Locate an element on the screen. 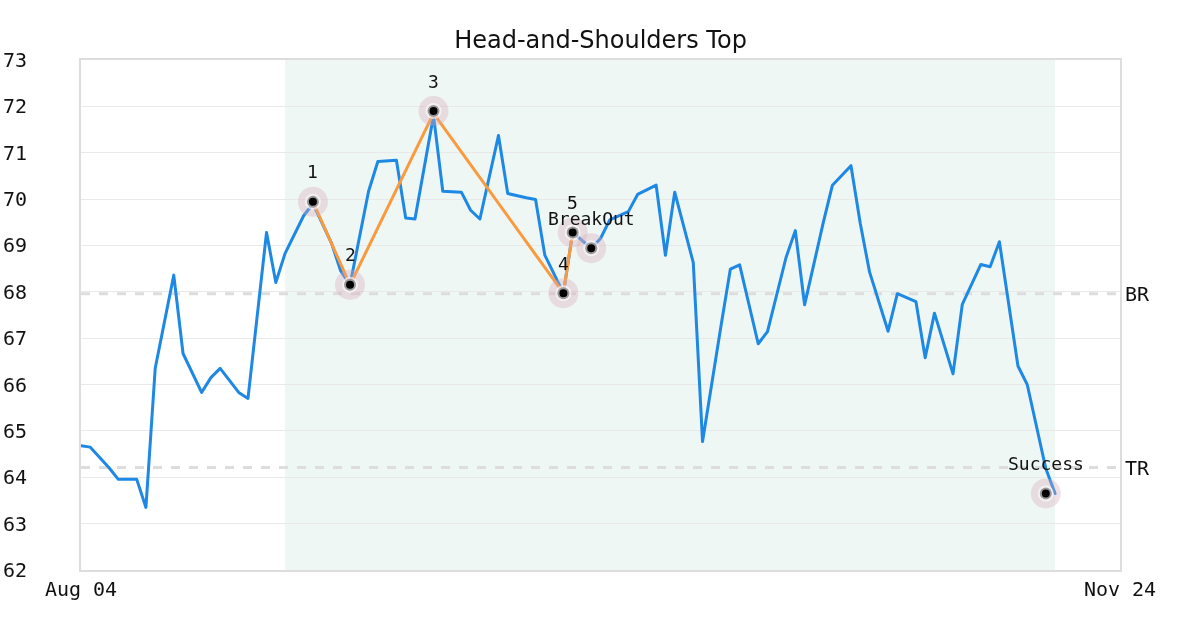  y-tick-label: 66 is located at coordinates (14, 384).